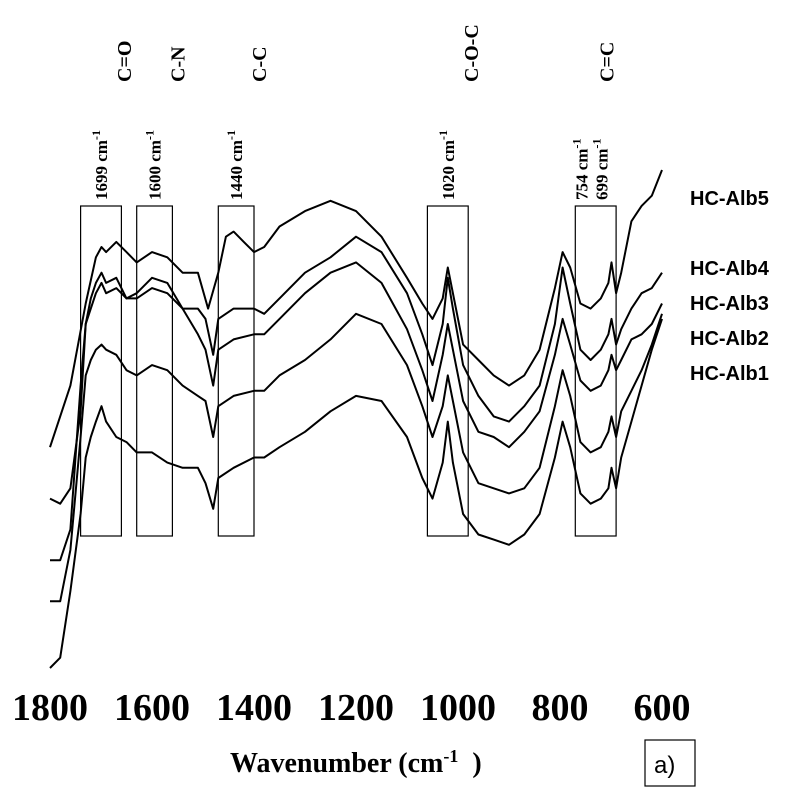 This screenshot has height=789, width=806. I want to click on x-axis-title: Wavenumber (cm-1), so click(356, 762).